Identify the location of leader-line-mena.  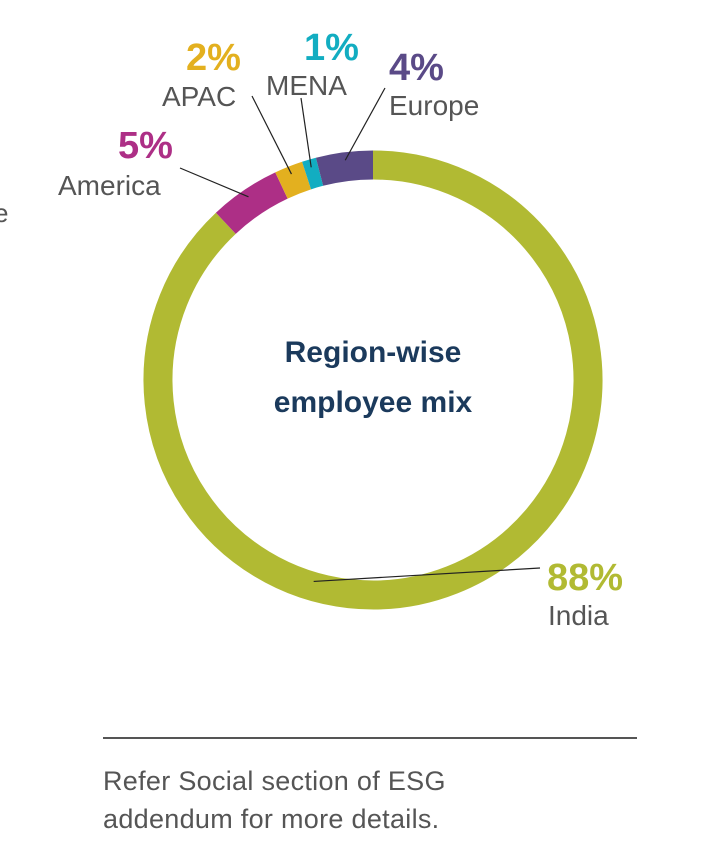
(306, 132).